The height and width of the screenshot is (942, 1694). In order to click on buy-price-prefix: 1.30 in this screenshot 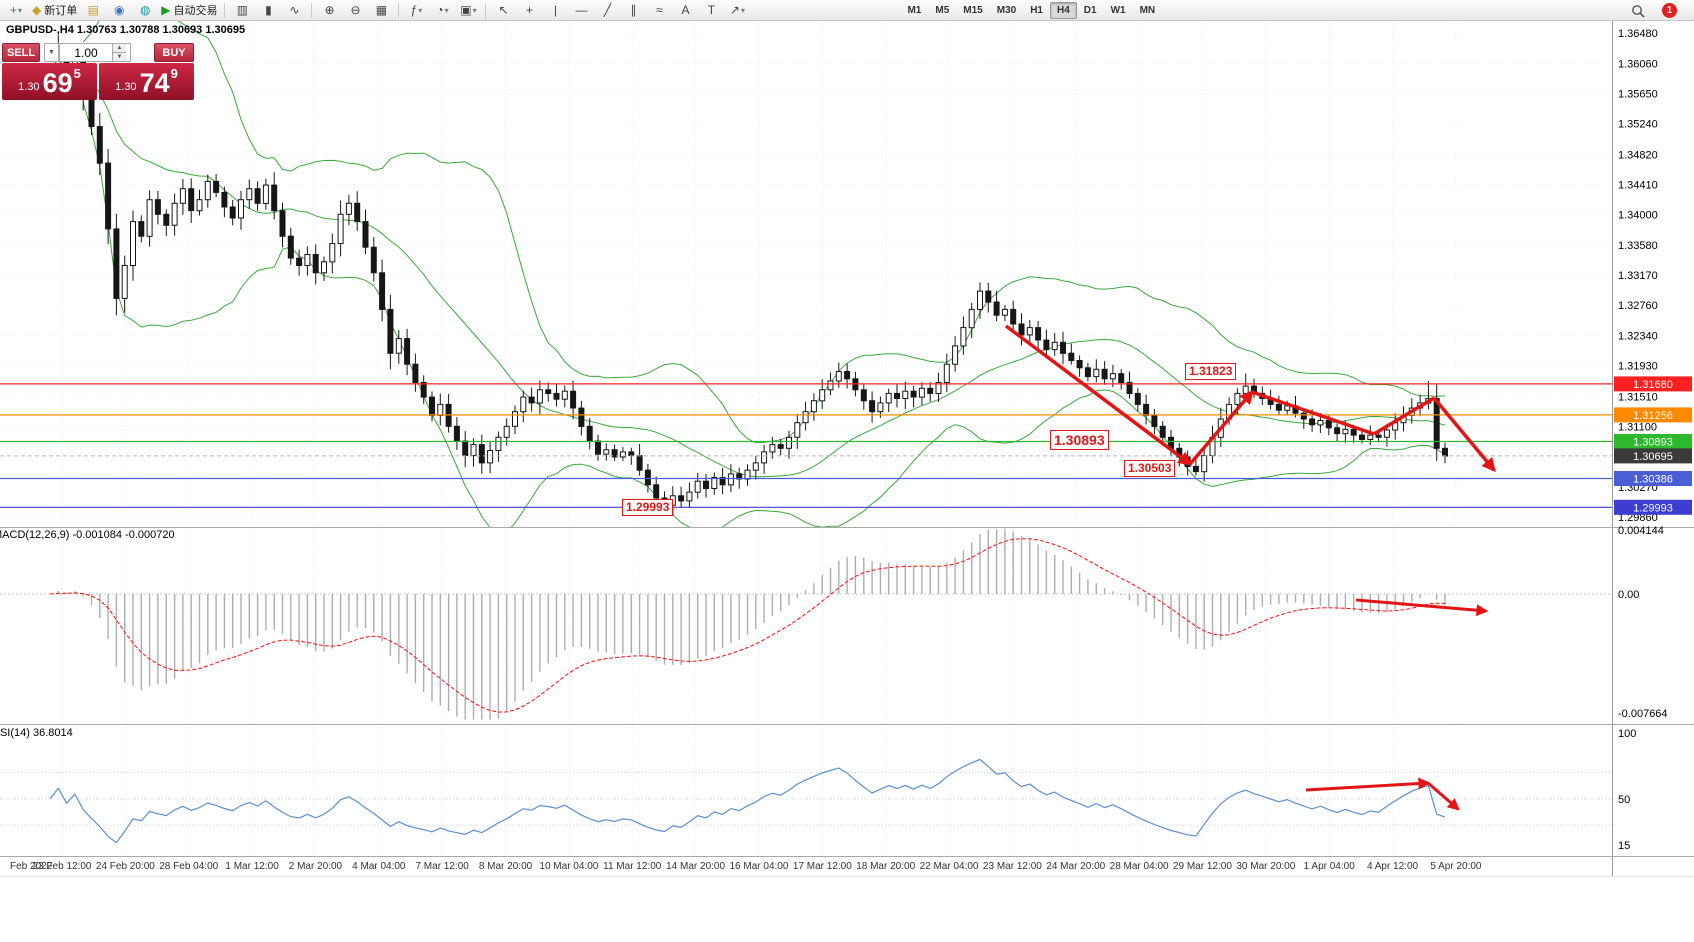, I will do `click(126, 87)`.